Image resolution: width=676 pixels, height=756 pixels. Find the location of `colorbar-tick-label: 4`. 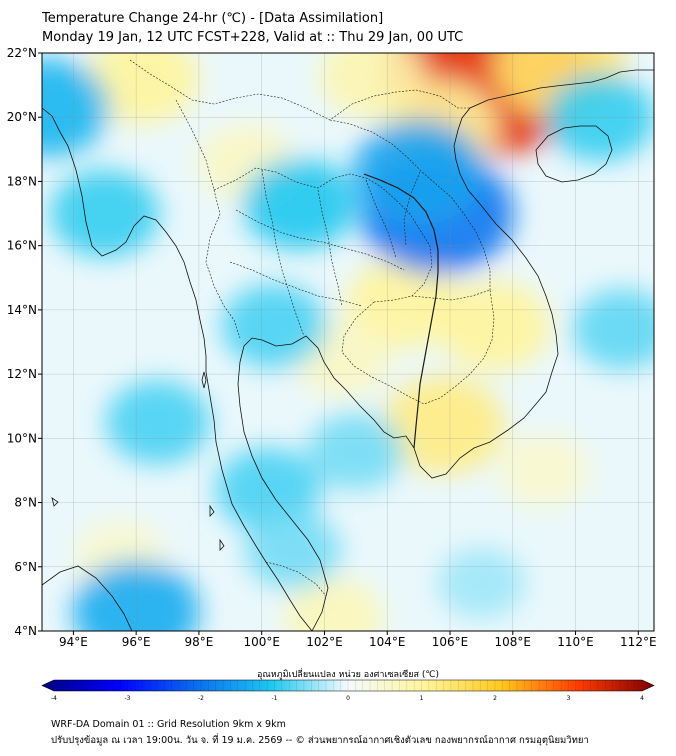

colorbar-tick-label: 4 is located at coordinates (642, 698).